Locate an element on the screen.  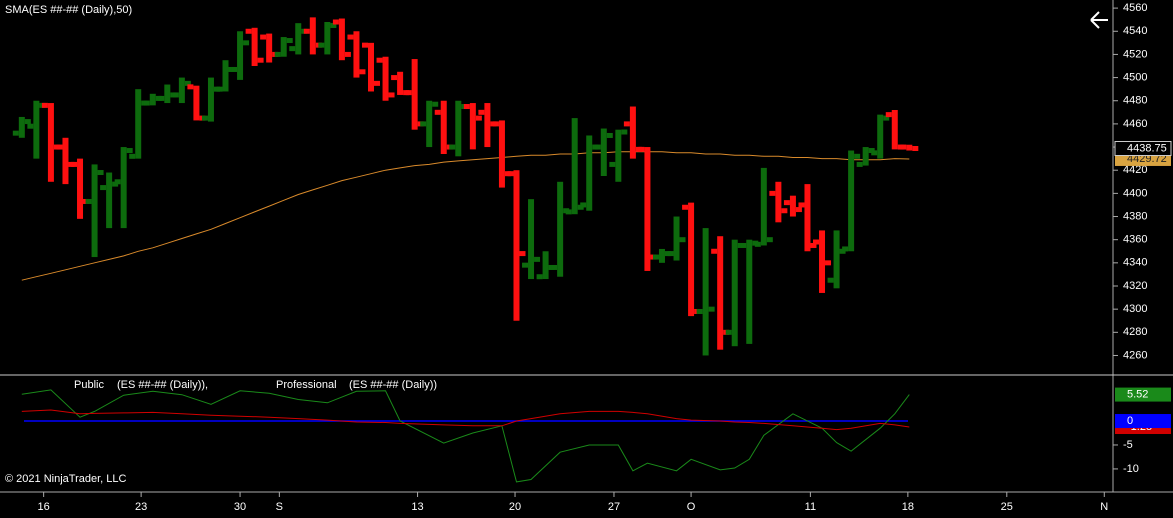
x-tick-label: 25 is located at coordinates (1007, 507).